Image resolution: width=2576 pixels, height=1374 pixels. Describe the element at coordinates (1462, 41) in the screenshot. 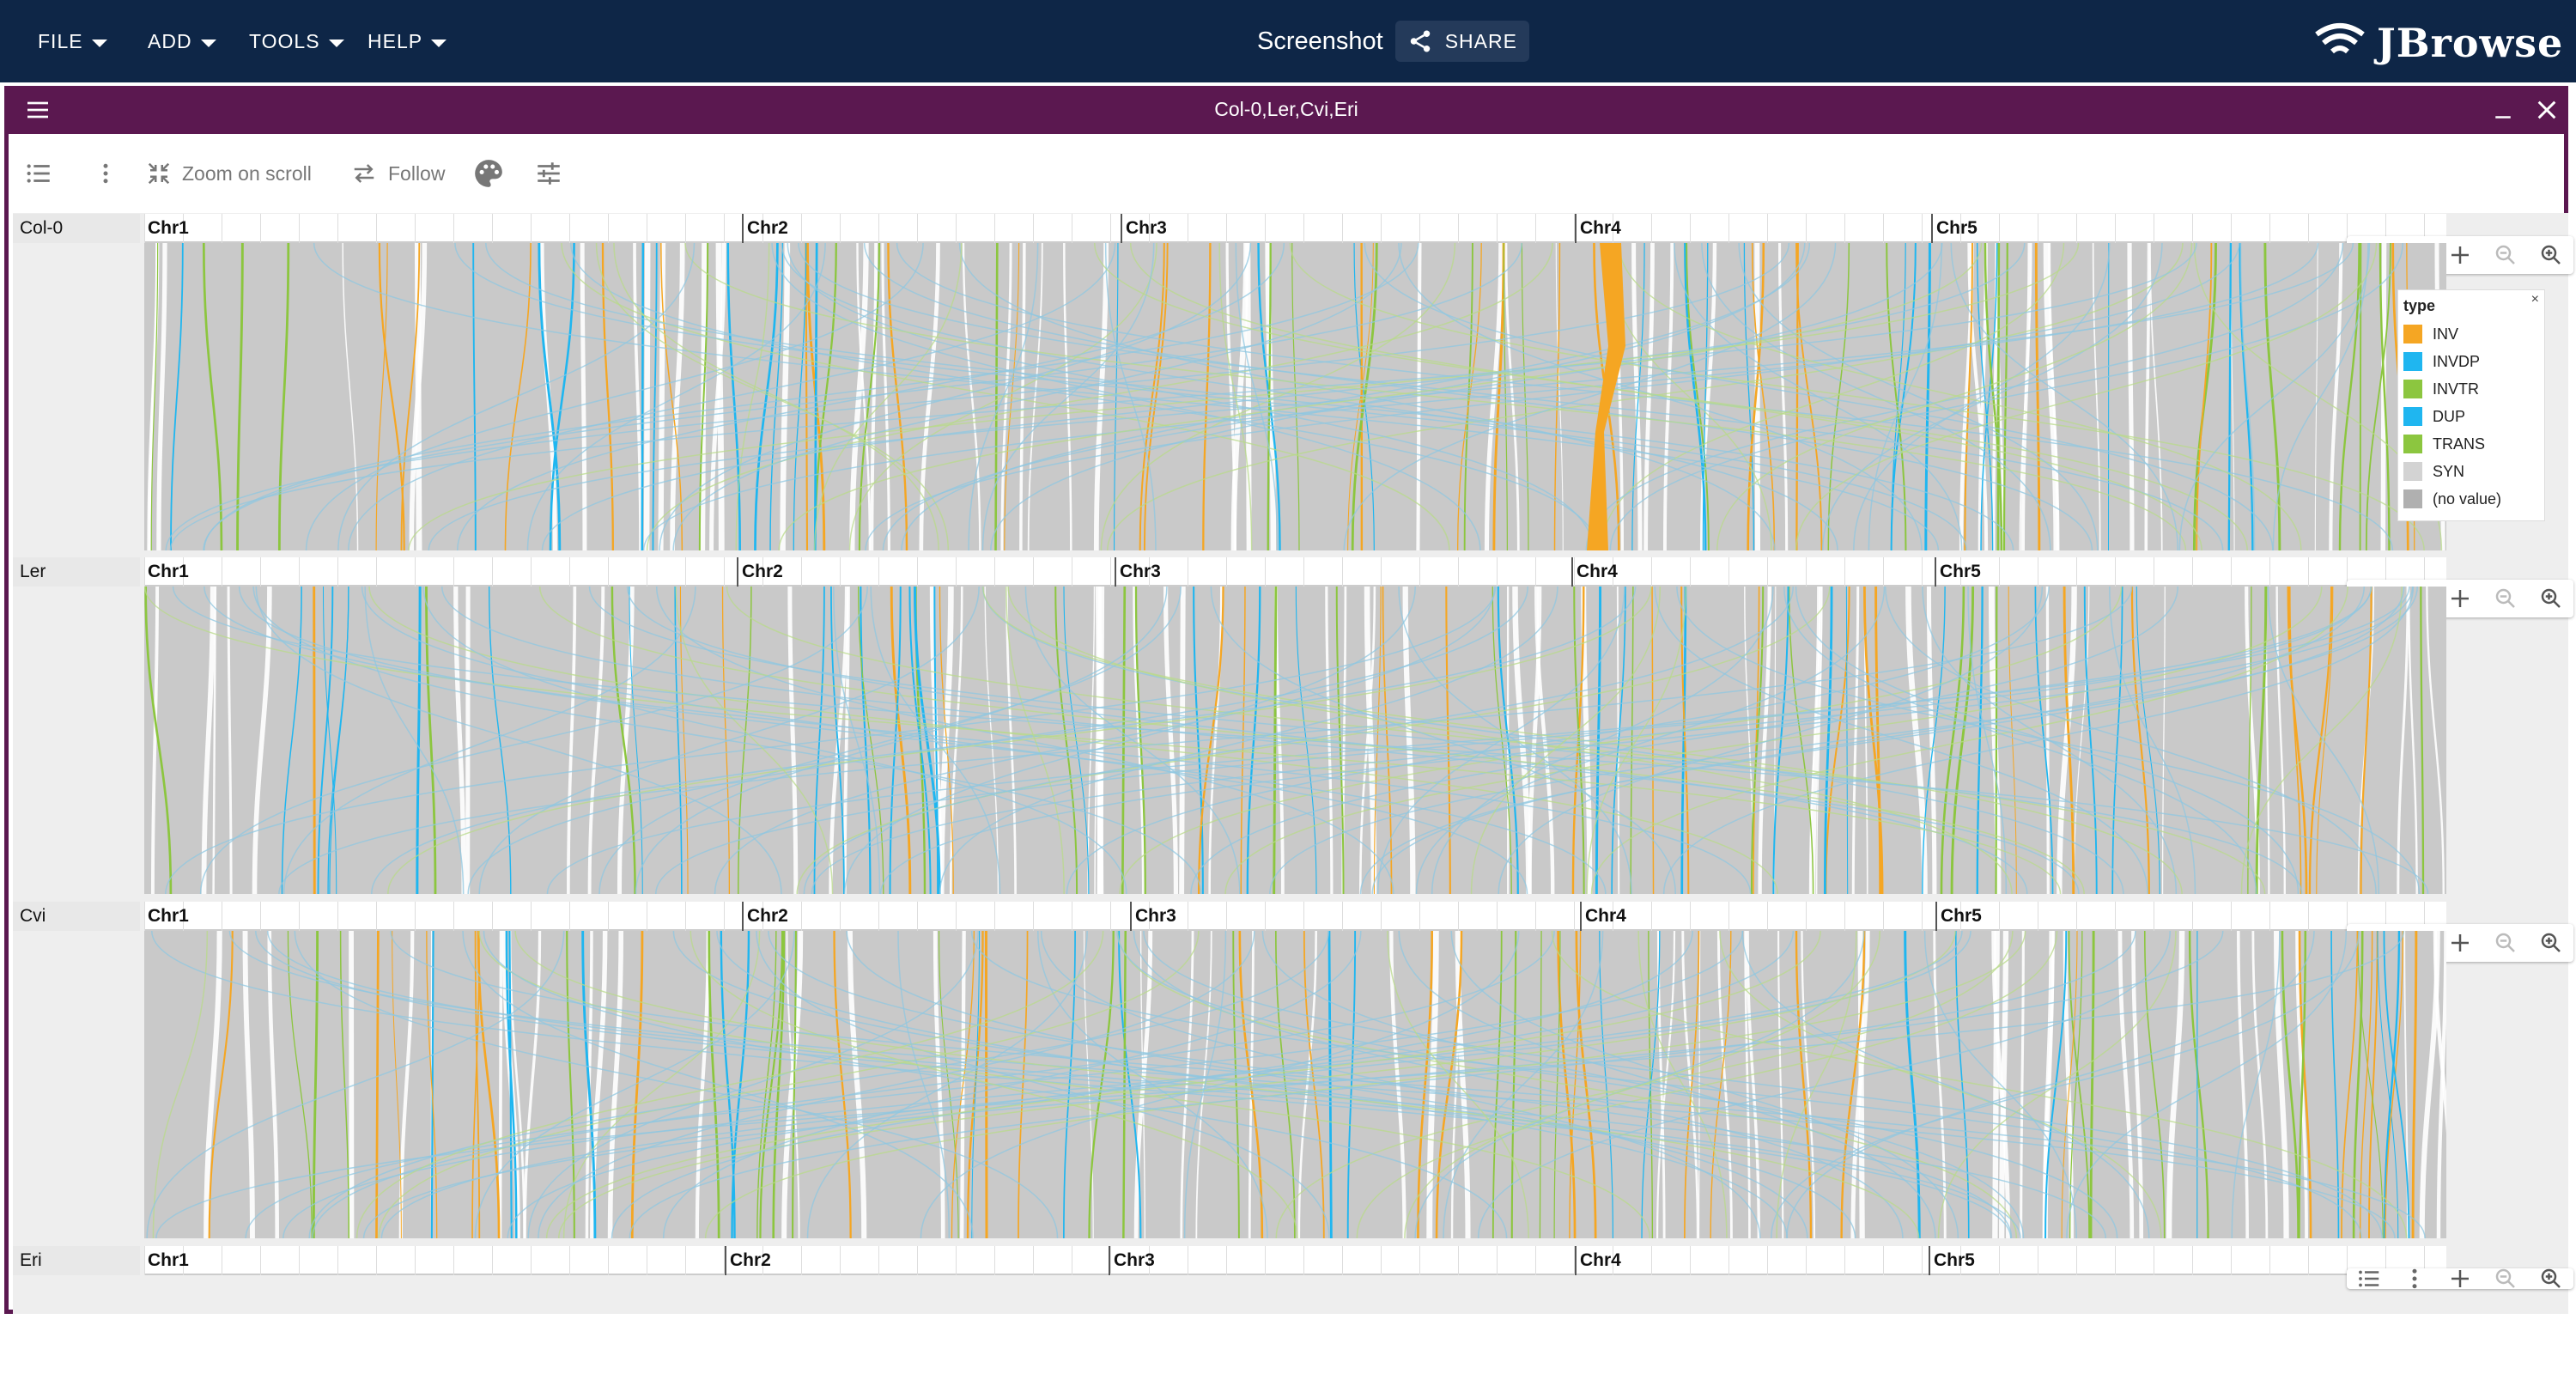

I see `share-button: SHARE` at that location.